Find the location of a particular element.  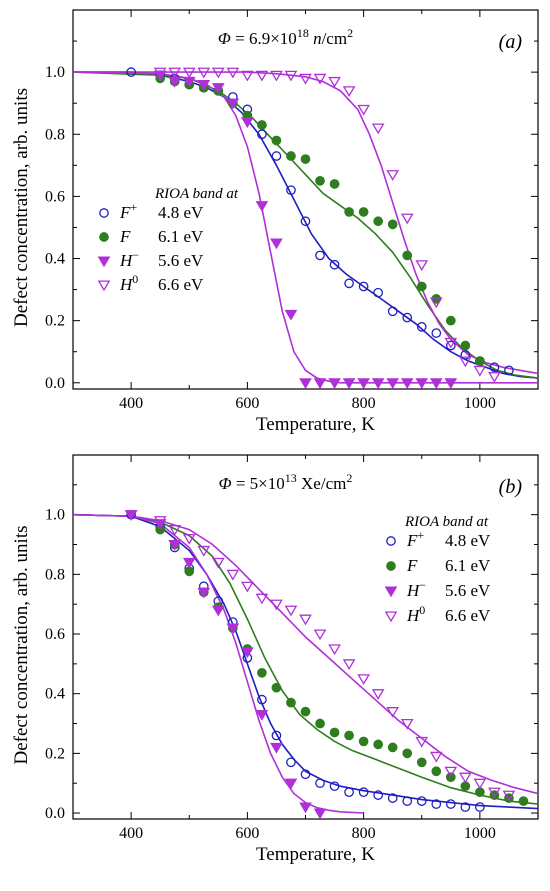

x-tick-label: 600 is located at coordinates (247, 833).